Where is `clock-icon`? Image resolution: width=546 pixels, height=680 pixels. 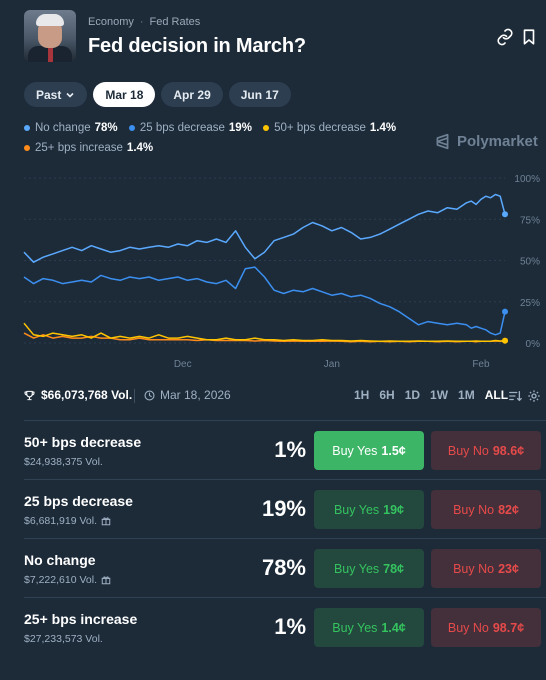
clock-icon is located at coordinates (149, 395).